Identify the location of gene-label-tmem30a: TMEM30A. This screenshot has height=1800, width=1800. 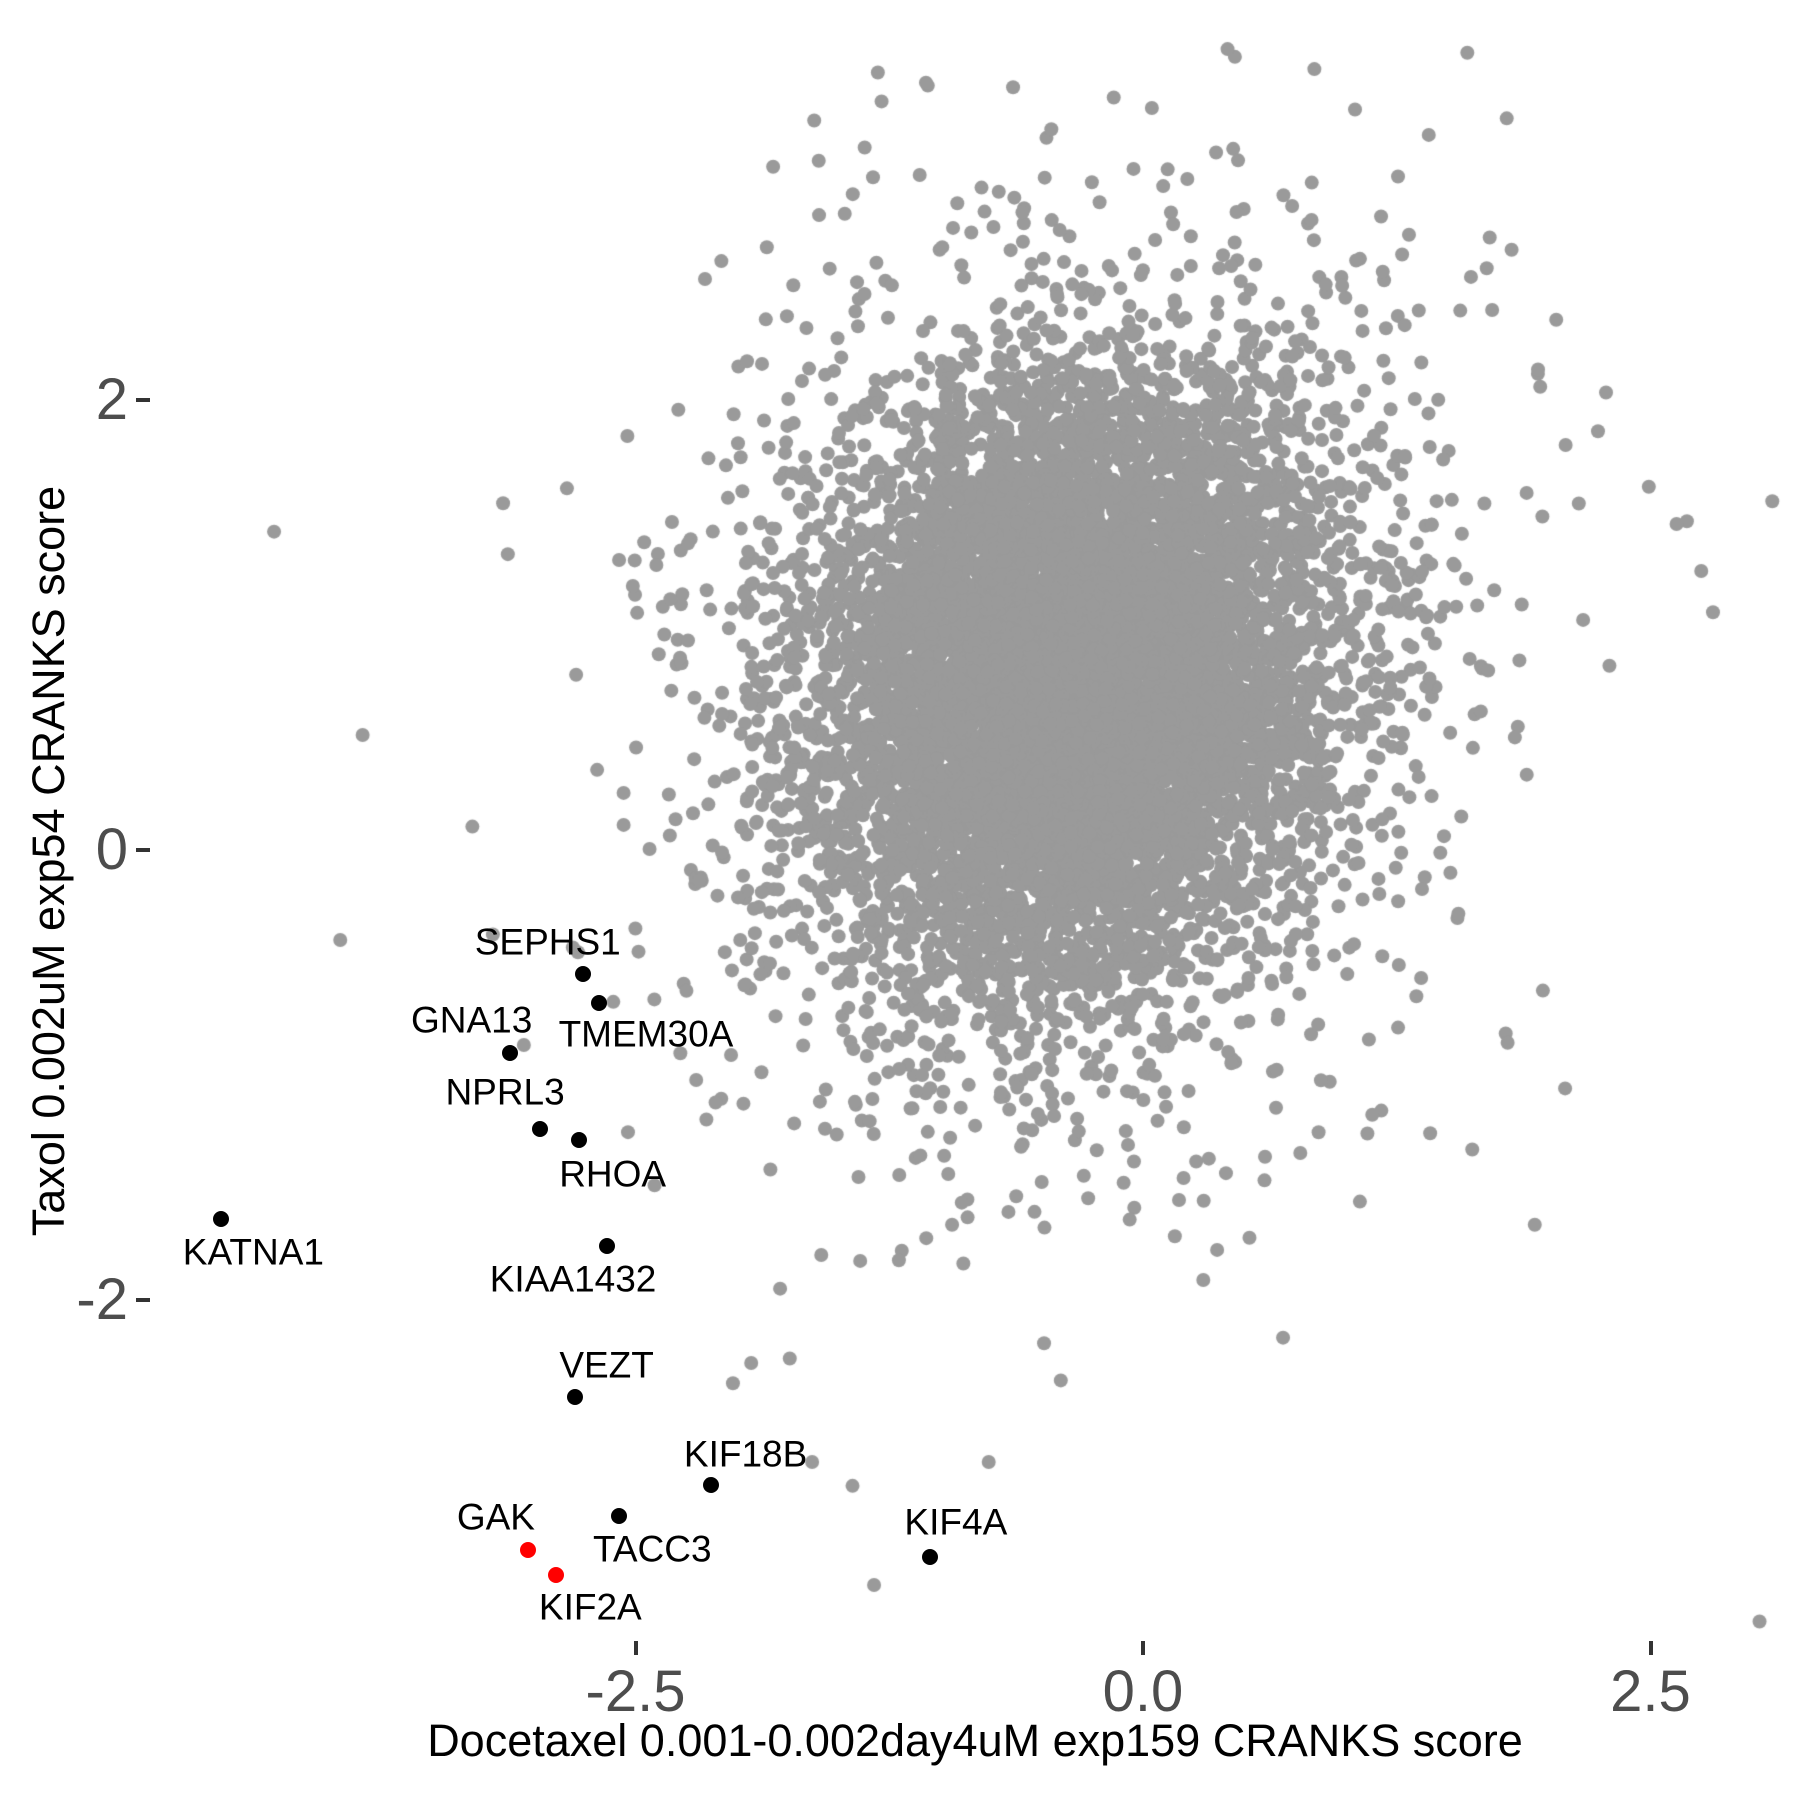
(646, 1034).